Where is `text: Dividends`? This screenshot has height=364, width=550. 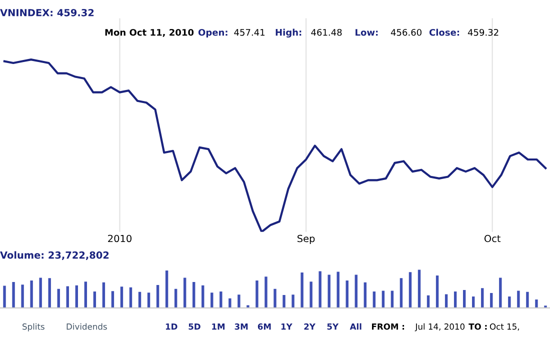
text: Dividends is located at coordinates (86, 326).